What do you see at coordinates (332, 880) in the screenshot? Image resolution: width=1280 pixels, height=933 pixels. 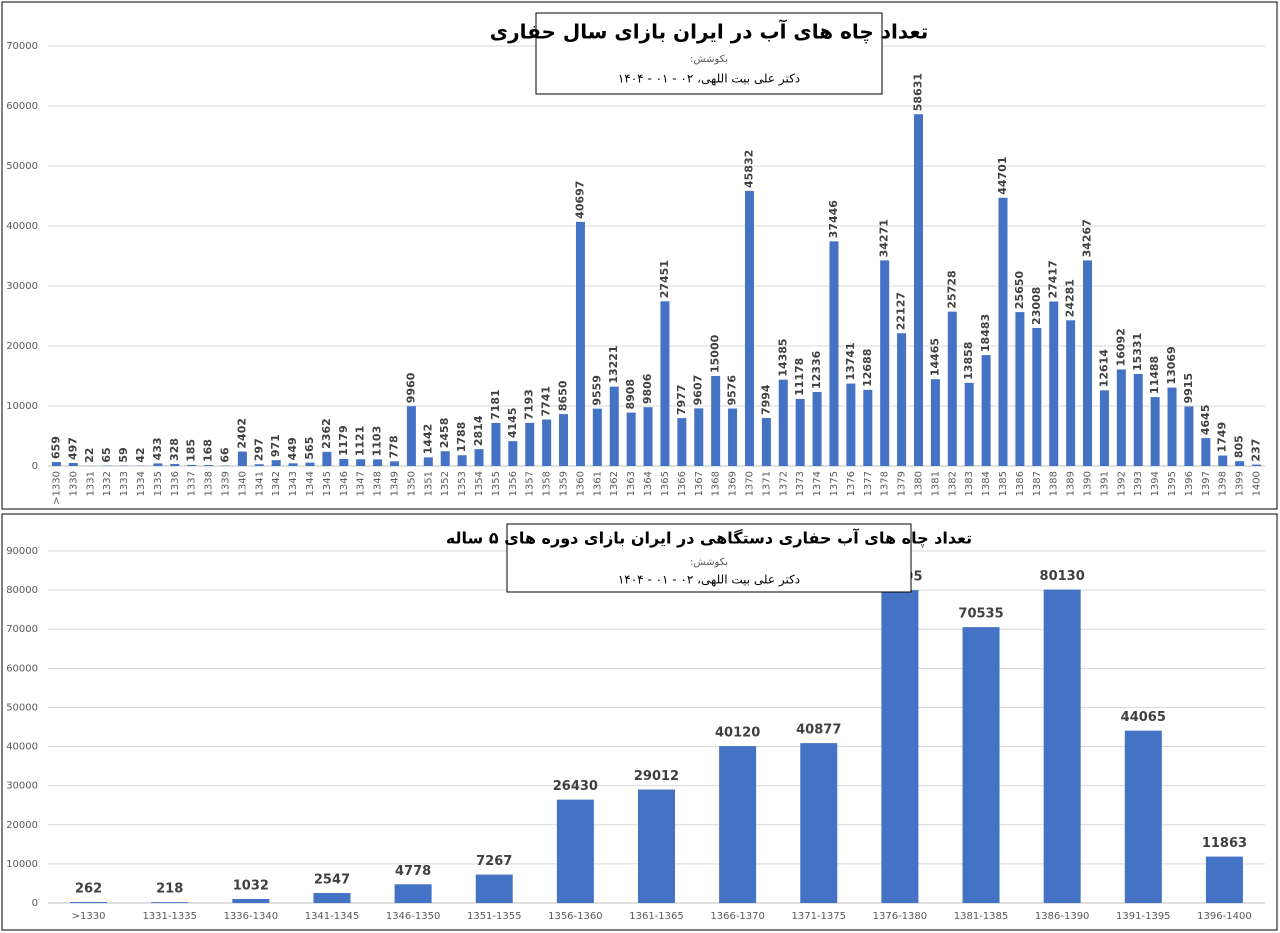 I see `data-label: 2547` at bounding box center [332, 880].